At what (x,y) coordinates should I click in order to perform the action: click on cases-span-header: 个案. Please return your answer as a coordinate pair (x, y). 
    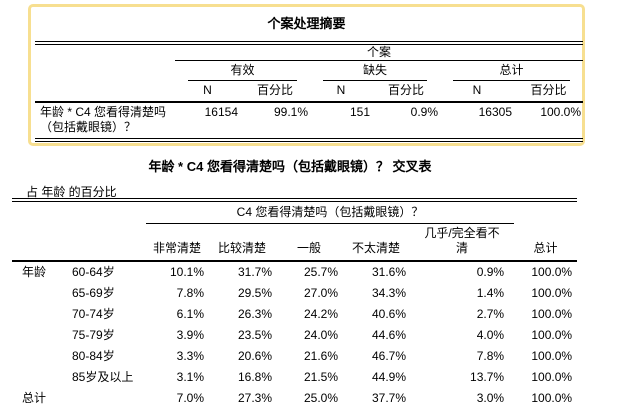
    Looking at the image, I should click on (379, 51).